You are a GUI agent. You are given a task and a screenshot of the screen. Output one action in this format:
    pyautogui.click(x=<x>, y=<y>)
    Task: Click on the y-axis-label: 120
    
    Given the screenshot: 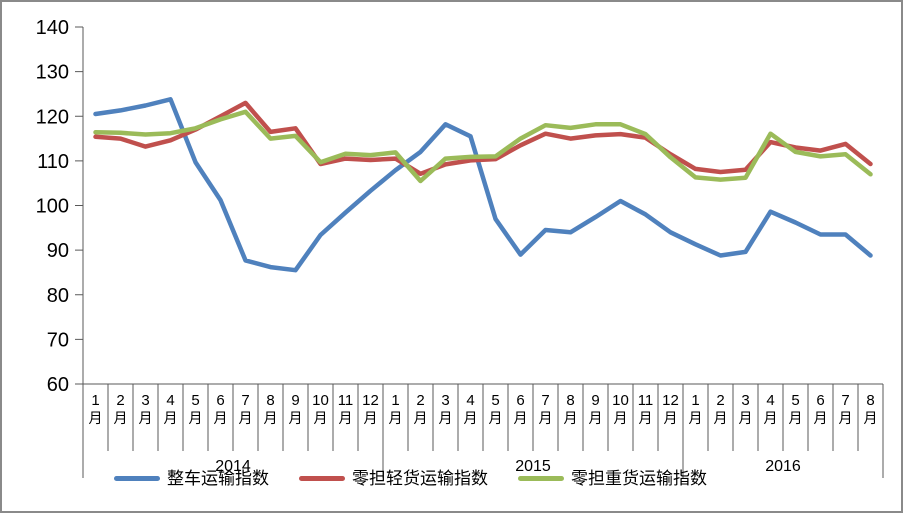 What is the action you would take?
    pyautogui.click(x=52, y=117)
    